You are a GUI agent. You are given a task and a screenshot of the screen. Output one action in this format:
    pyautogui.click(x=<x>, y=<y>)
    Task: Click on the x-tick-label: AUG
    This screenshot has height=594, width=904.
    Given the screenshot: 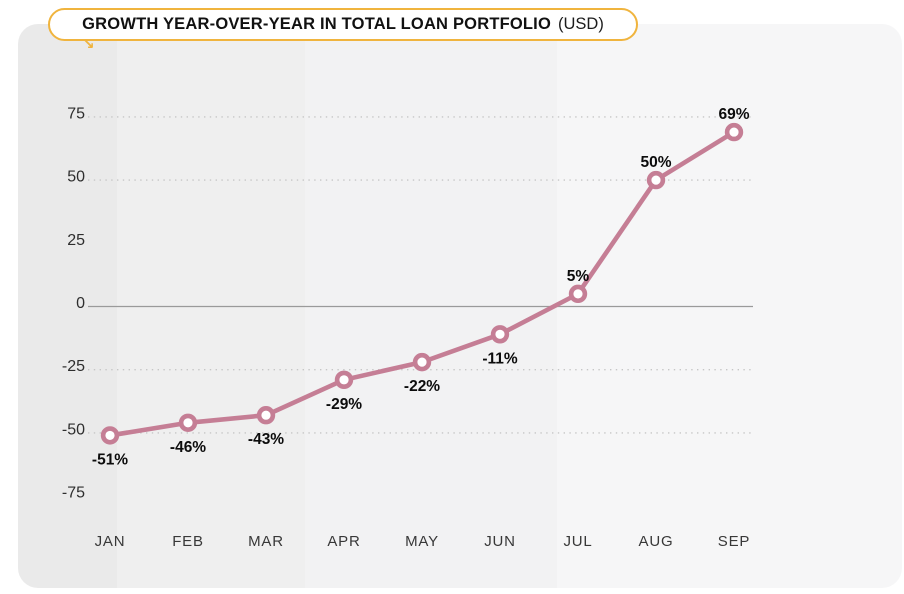 What is the action you would take?
    pyautogui.click(x=656, y=541)
    